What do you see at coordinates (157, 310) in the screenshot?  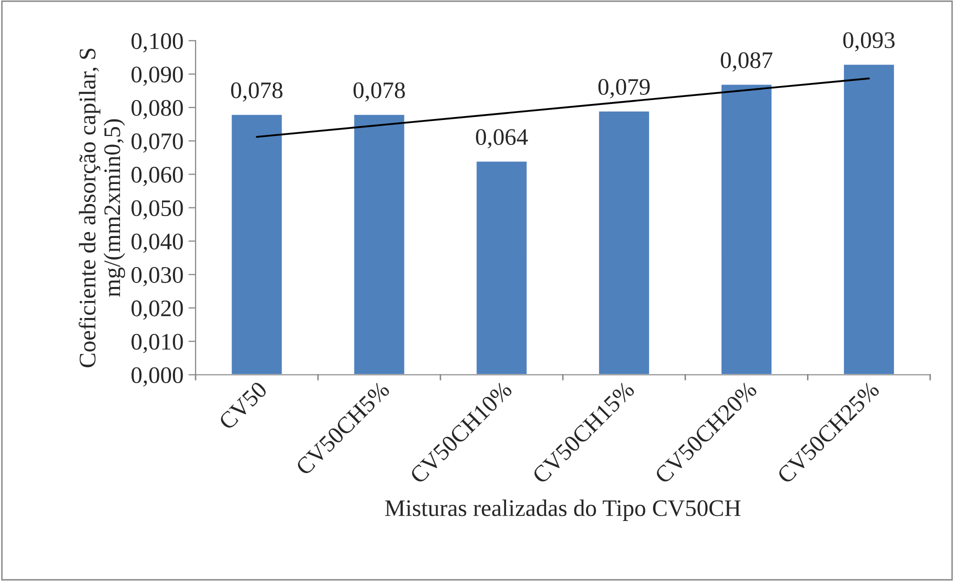 I see `y-tick-label: 0,020` at bounding box center [157, 310].